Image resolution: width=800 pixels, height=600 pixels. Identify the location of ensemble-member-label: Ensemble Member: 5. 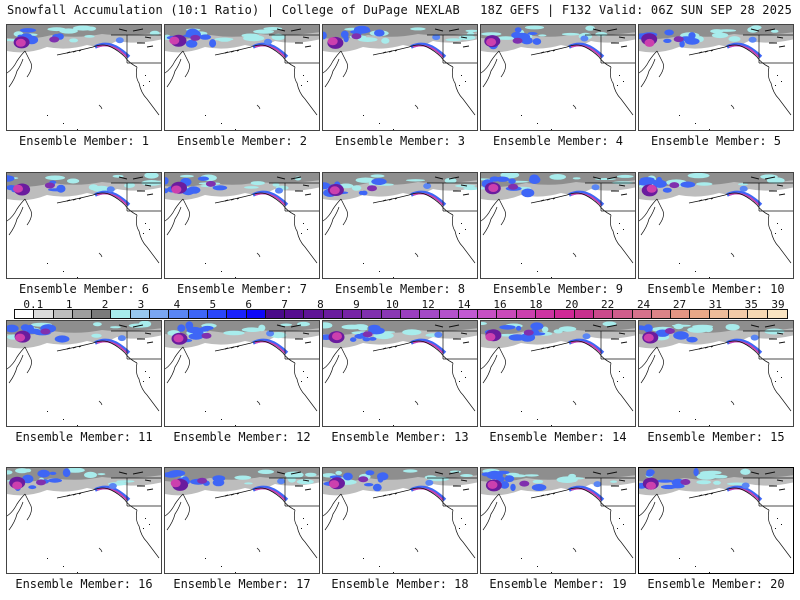
(716, 141).